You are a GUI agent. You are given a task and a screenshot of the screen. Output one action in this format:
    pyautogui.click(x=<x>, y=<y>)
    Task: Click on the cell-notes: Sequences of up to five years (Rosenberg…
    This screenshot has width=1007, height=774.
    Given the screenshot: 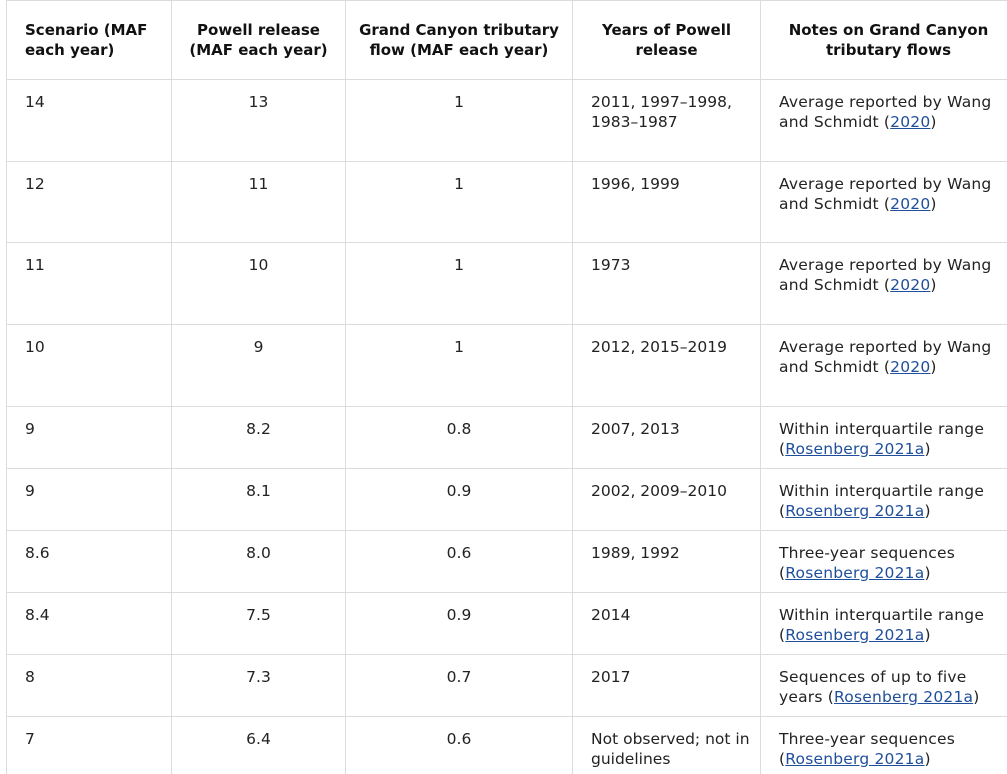 What is the action you would take?
    pyautogui.click(x=883, y=685)
    